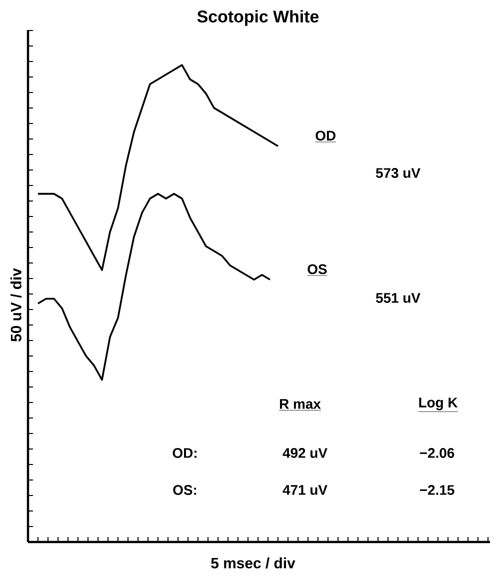 The height and width of the screenshot is (578, 500). What do you see at coordinates (16, 305) in the screenshot?
I see `y-axis-title: 50 uV / div` at bounding box center [16, 305].